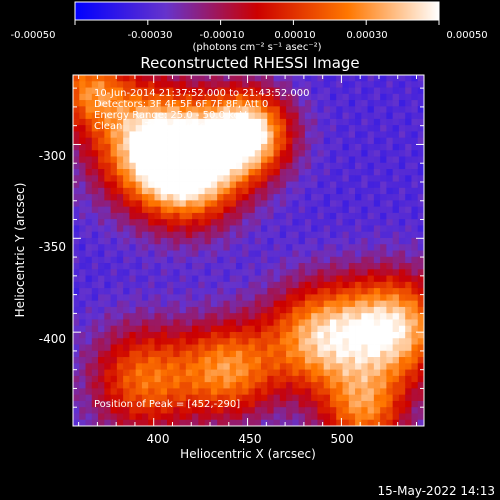 The image size is (500, 500). Describe the element at coordinates (248, 454) in the screenshot. I see `x-axis-label: Heliocentric X (arcsec)` at that location.